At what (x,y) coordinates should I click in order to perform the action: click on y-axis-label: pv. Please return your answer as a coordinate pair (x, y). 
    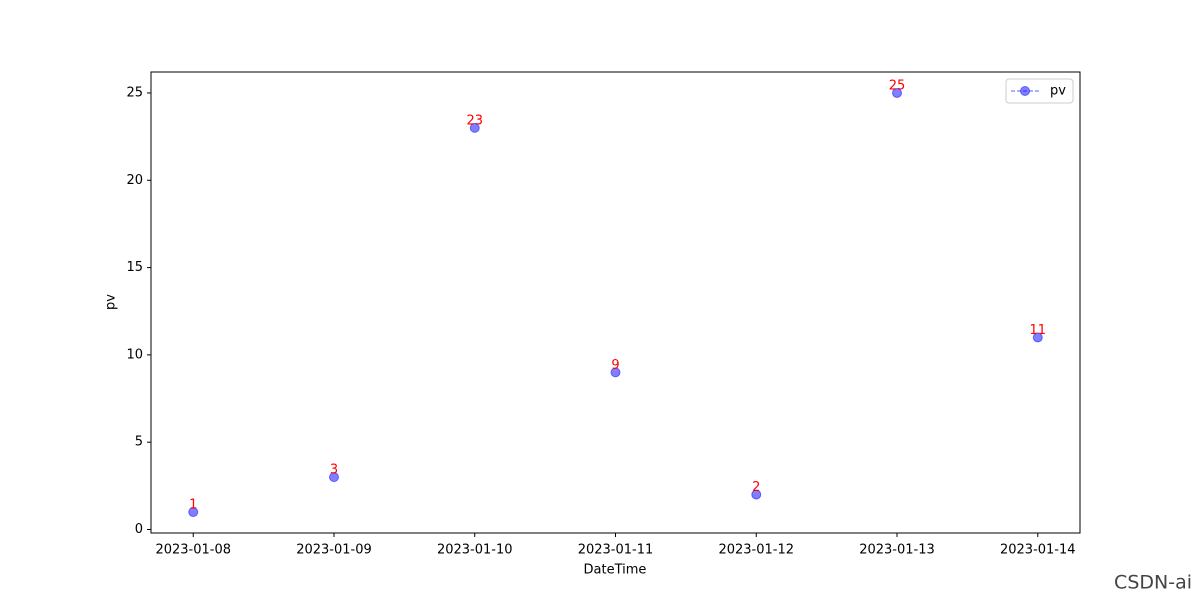
    Looking at the image, I should click on (111, 302).